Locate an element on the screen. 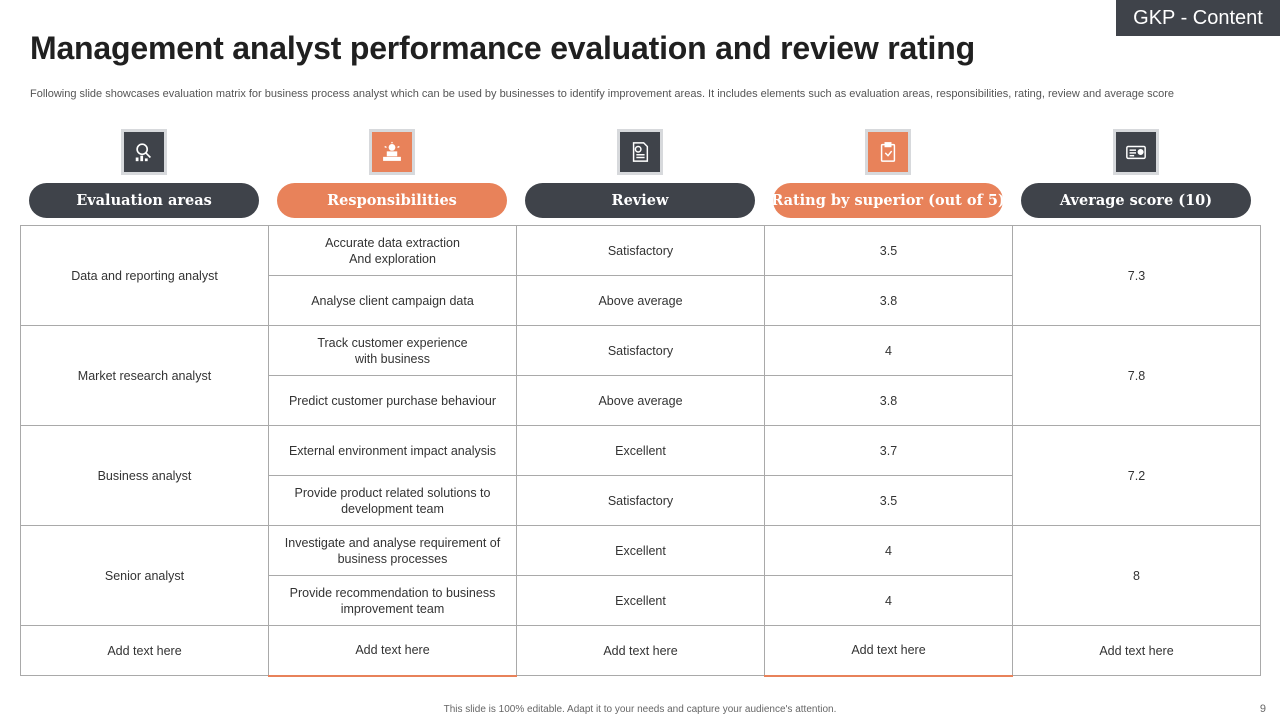 The image size is (1280, 720). responsibility-cell: Accurate data extraction And exploration is located at coordinates (392, 250).